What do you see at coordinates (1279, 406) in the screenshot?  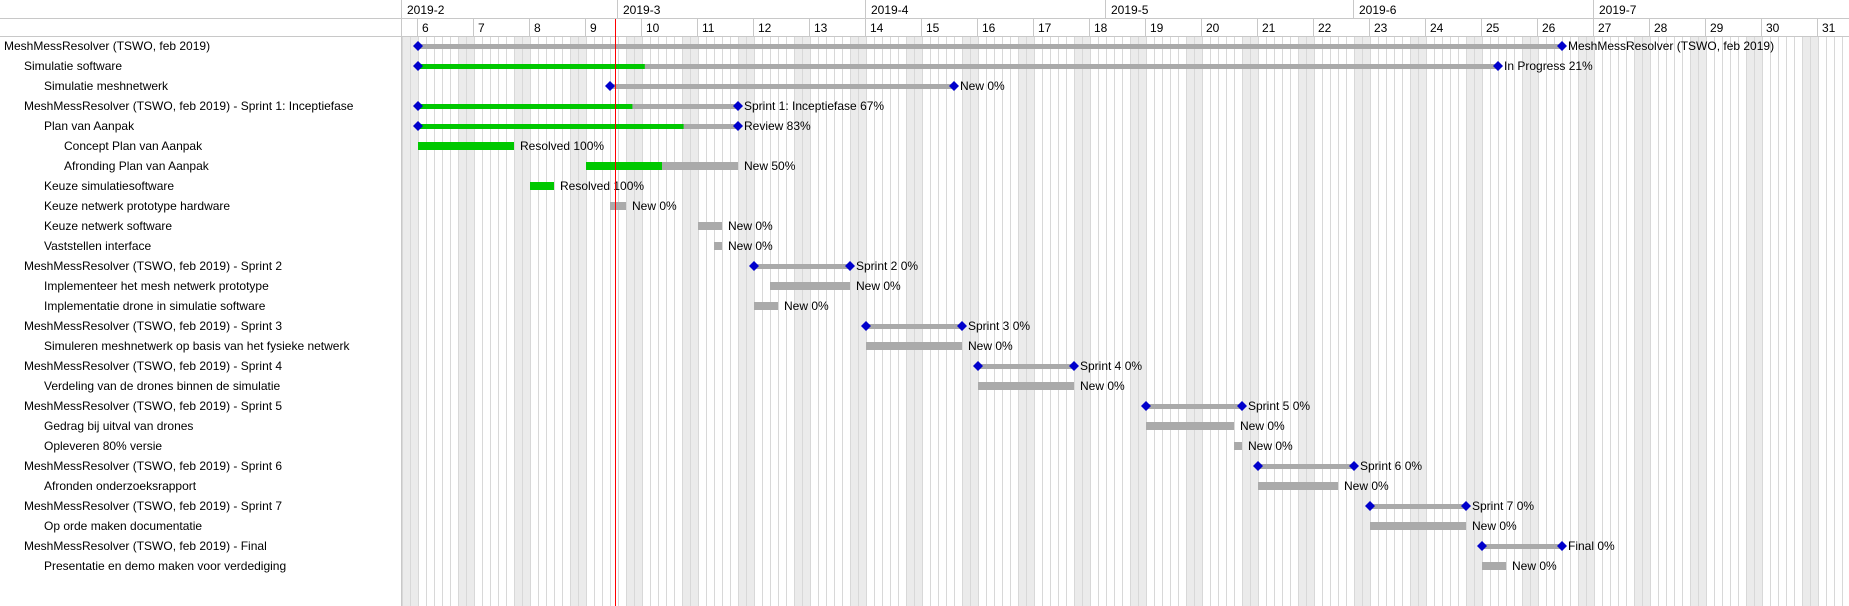 I see `bar-label: Sprint 5 0%` at bounding box center [1279, 406].